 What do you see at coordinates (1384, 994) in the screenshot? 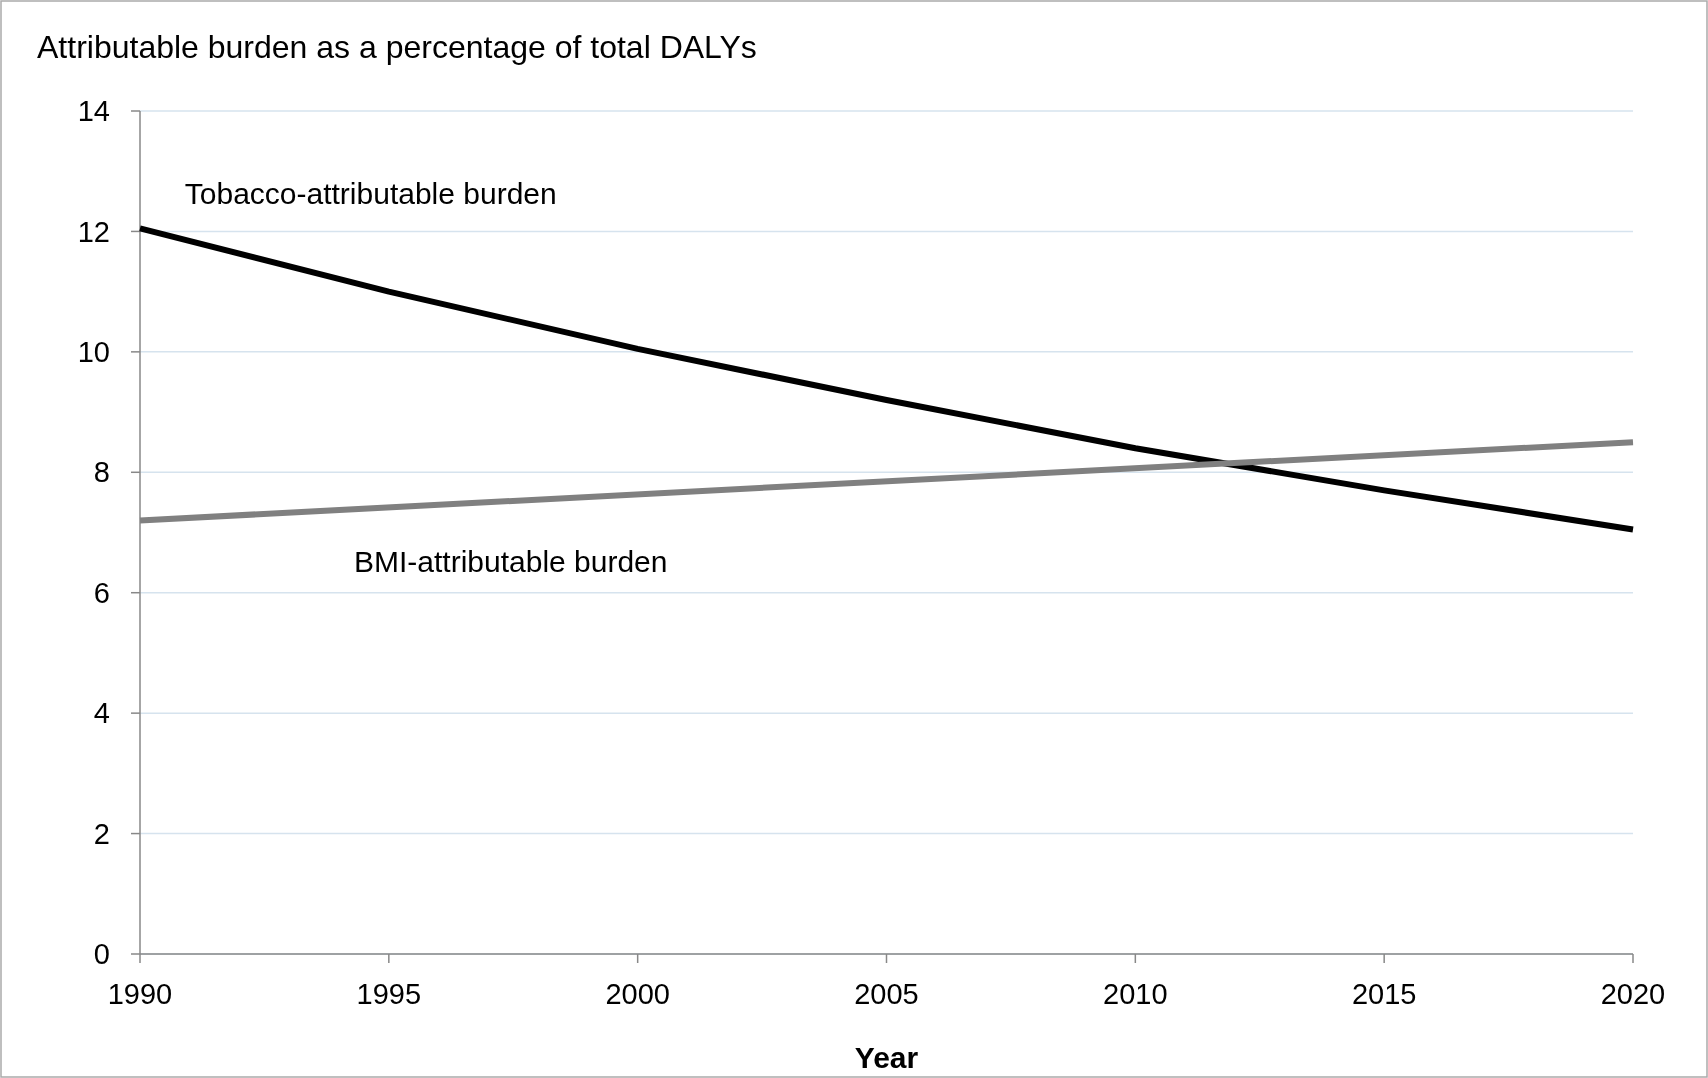
I see `x-tick-label: 2015` at bounding box center [1384, 994].